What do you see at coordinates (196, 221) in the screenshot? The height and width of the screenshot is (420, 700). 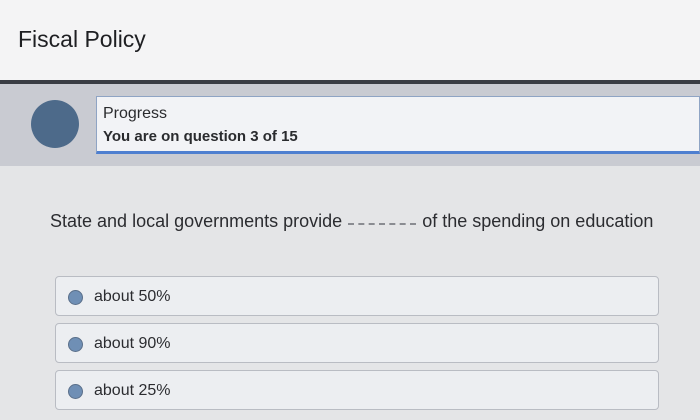 I see `question-text: State and local governments provide` at bounding box center [196, 221].